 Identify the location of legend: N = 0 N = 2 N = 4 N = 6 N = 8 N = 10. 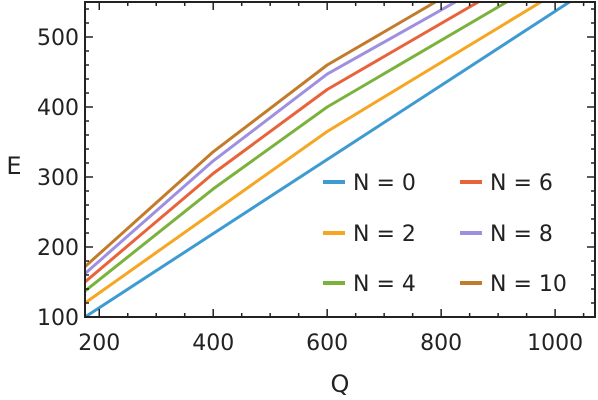
(445, 234).